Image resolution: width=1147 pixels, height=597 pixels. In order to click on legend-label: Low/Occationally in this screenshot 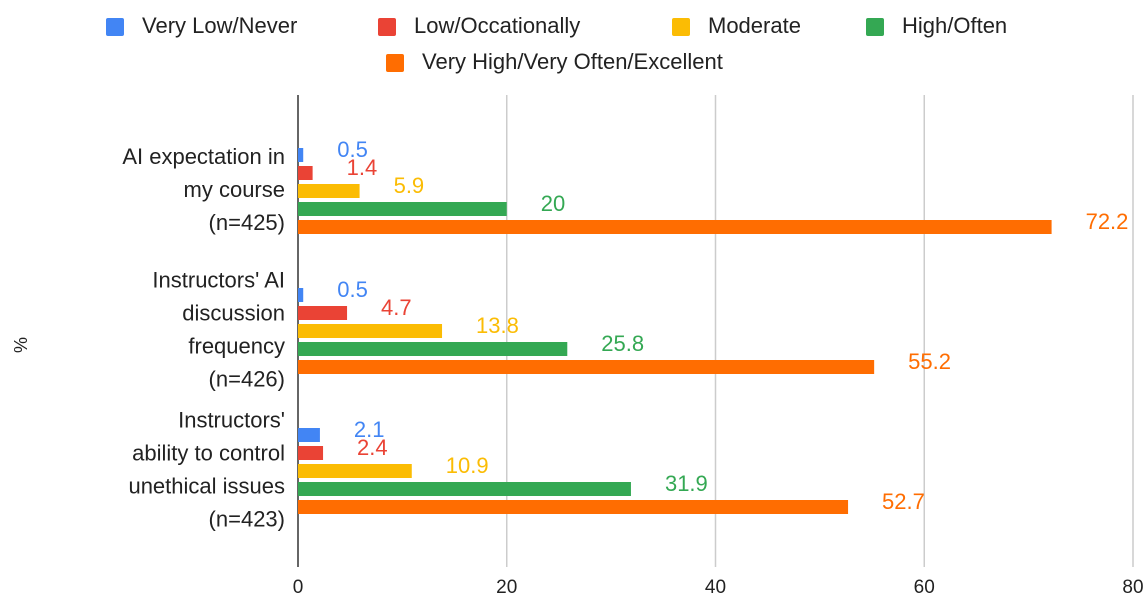, I will do `click(497, 25)`.